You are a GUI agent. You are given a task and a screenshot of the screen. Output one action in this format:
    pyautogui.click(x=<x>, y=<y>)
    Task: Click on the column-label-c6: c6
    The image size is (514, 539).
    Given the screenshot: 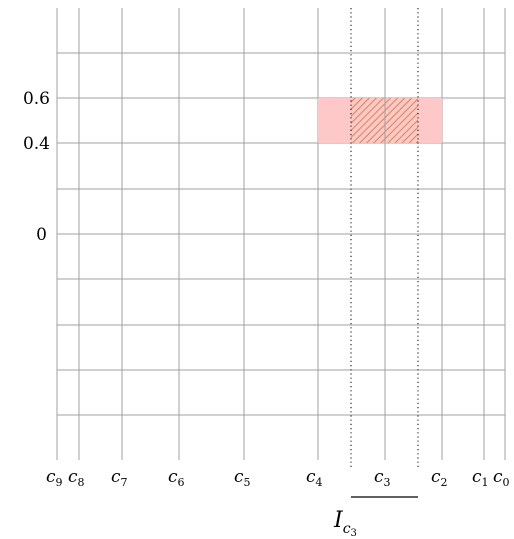 What is the action you would take?
    pyautogui.click(x=176, y=478)
    